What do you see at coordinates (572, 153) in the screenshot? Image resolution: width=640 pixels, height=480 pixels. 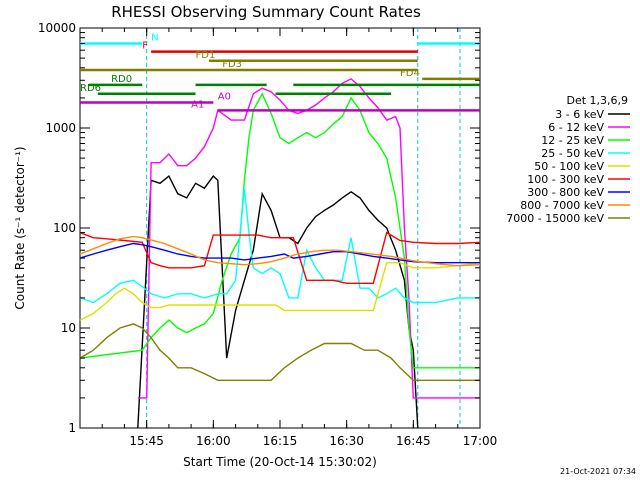 I see `legend-label-3: 25 - 50 keV` at bounding box center [572, 153].